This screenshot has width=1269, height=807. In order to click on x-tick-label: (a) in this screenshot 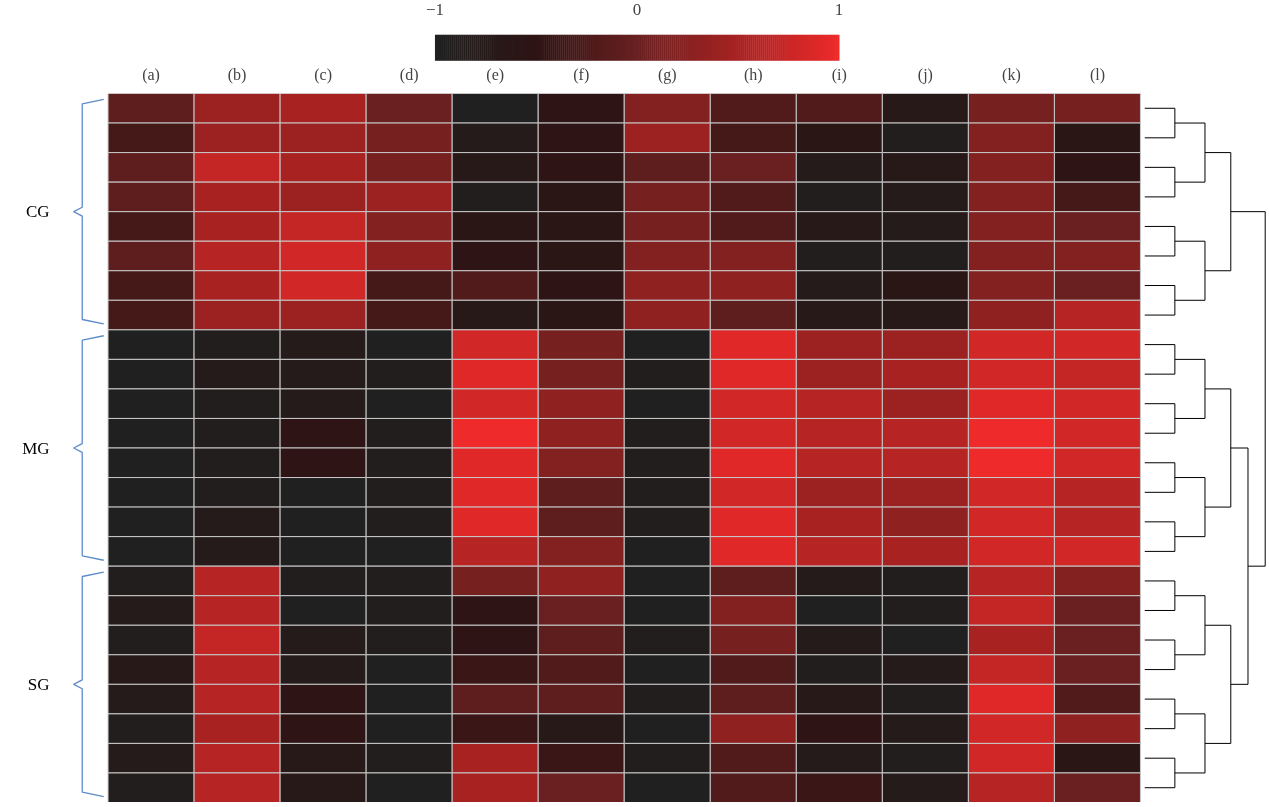, I will do `click(151, 74)`.